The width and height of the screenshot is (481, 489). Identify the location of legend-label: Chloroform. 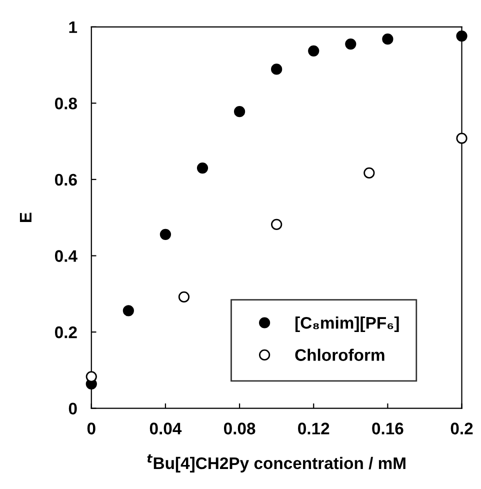
(339, 354).